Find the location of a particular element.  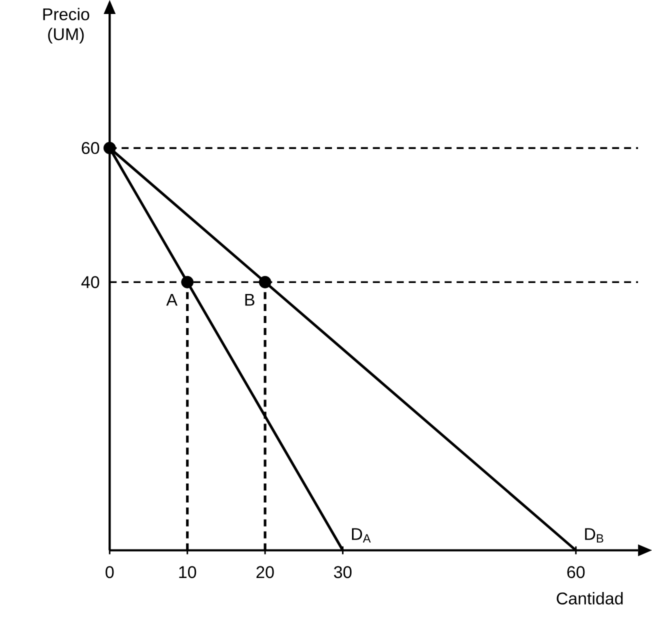

x-tick-label: 0 is located at coordinates (110, 572).